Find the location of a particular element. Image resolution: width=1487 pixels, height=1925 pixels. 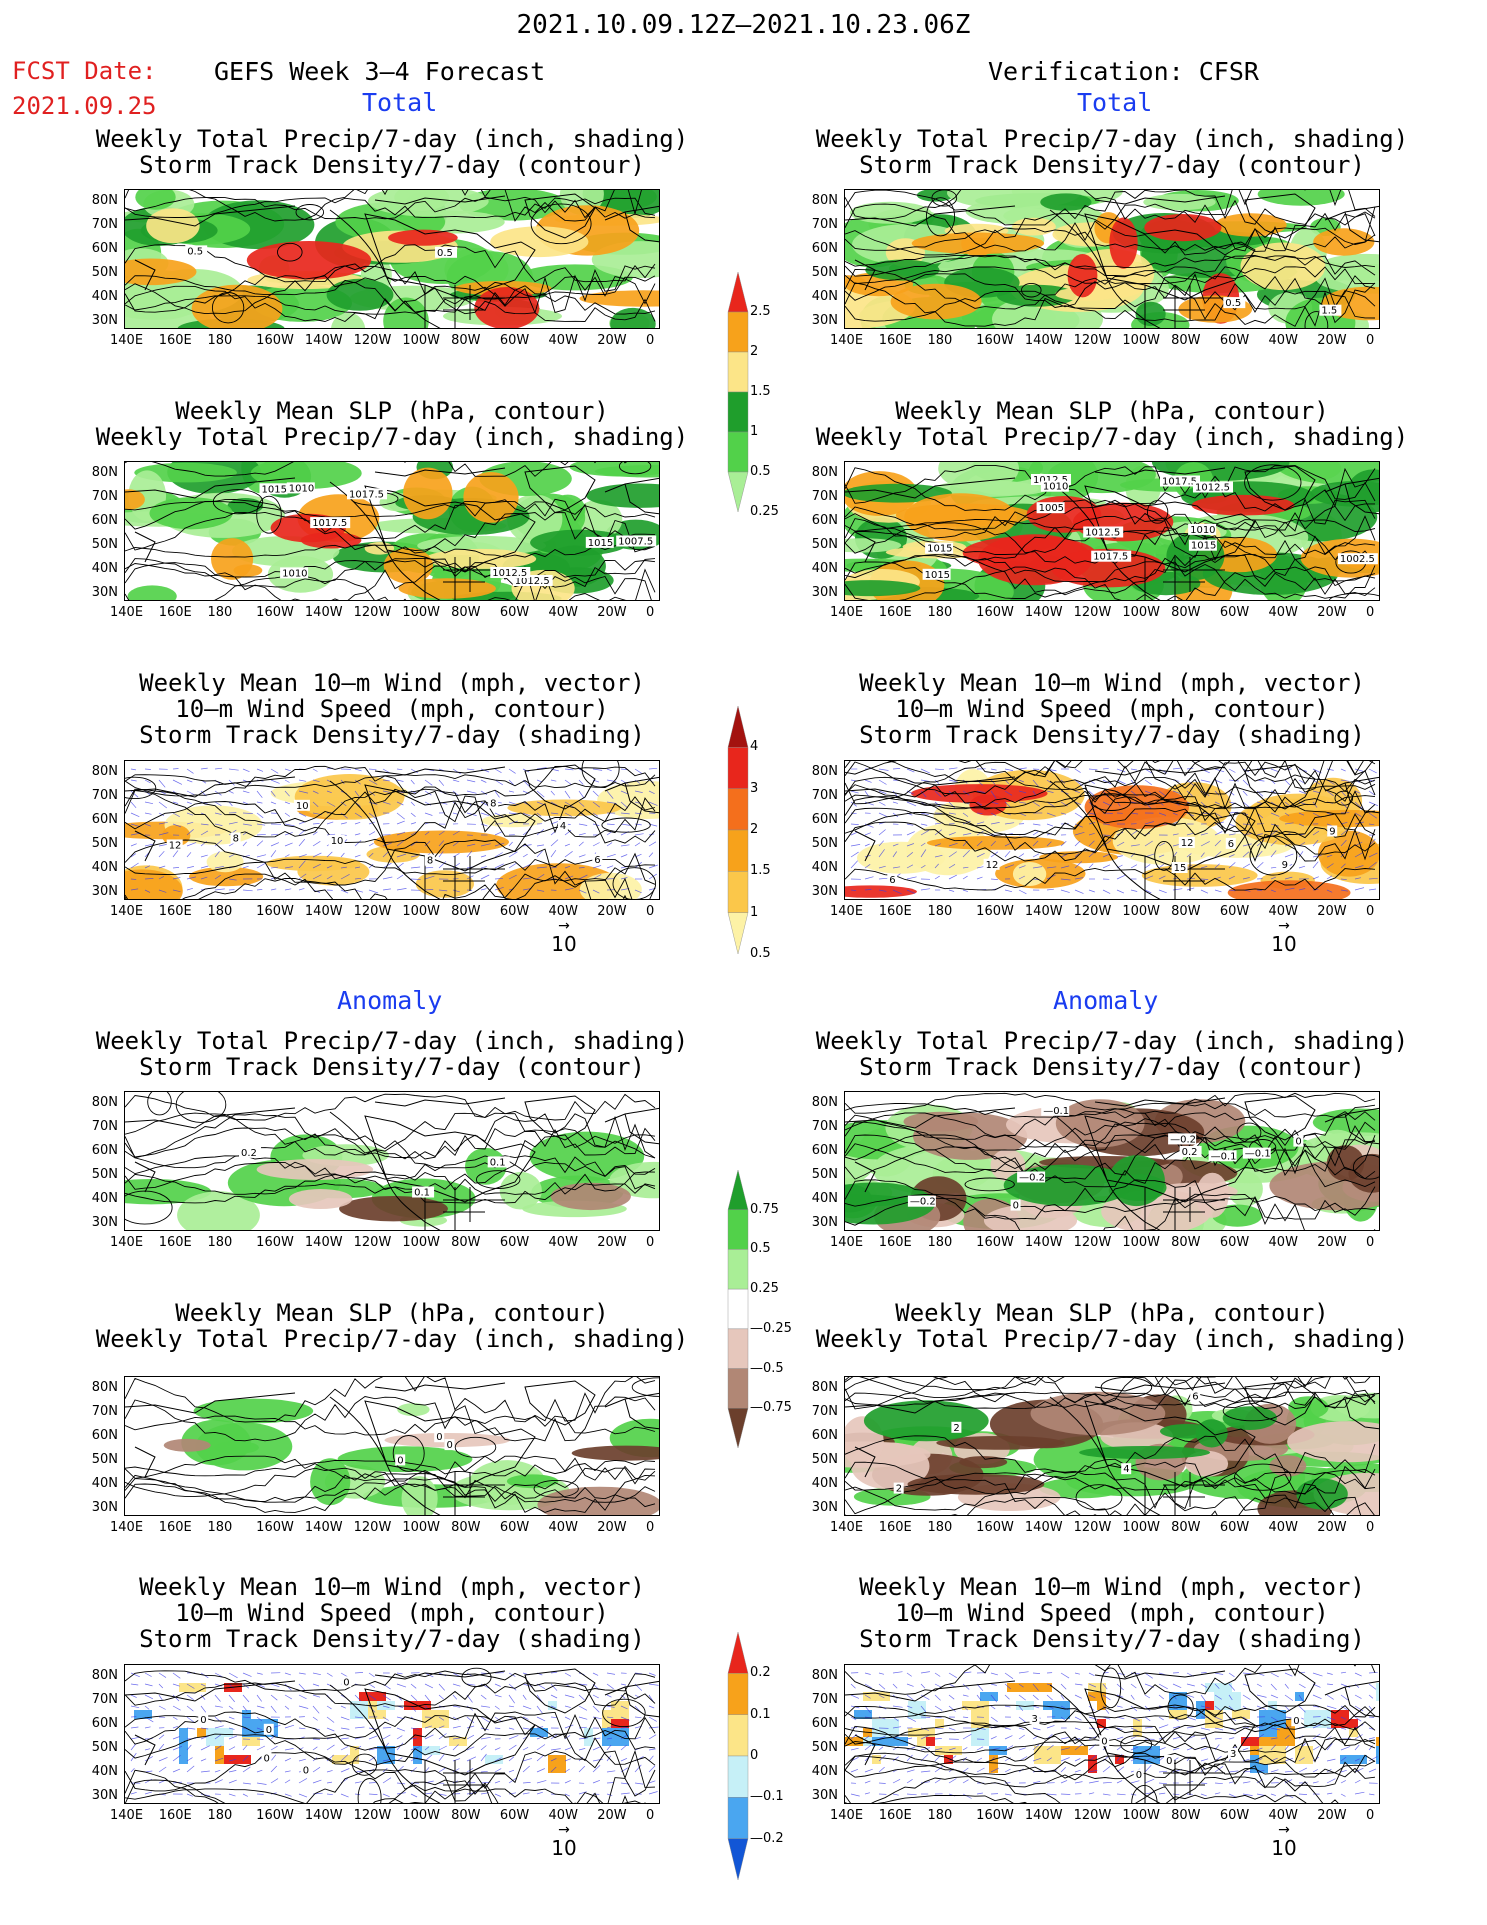

colorbar-total_storm is located at coordinates (738, 831).